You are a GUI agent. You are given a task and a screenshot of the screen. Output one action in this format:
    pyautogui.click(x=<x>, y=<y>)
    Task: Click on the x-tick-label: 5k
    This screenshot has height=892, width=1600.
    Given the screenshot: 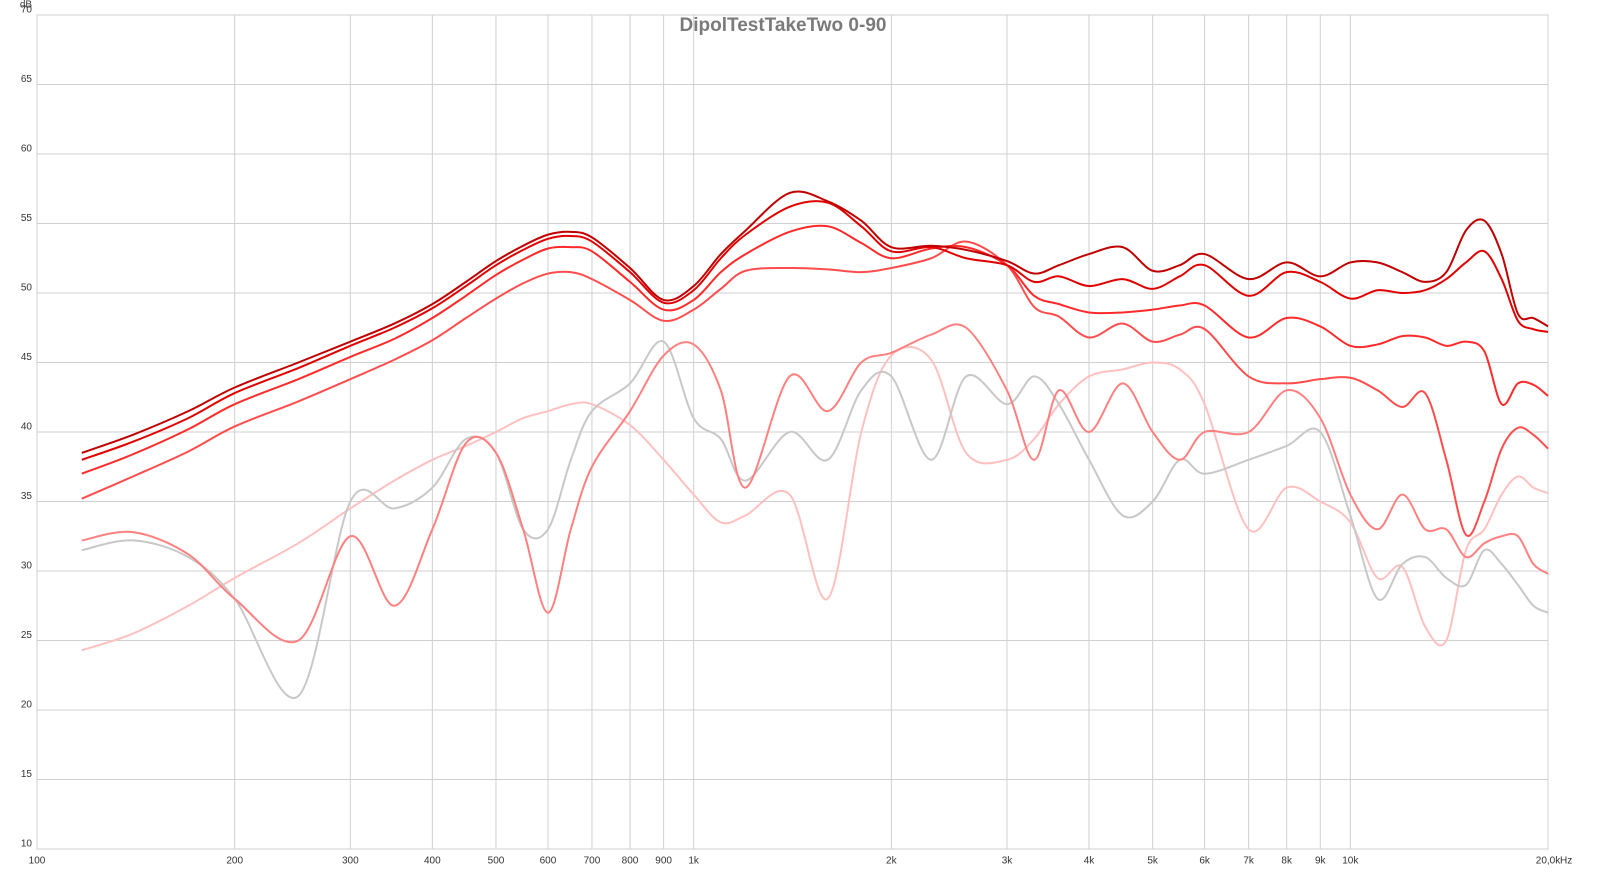 What is the action you would take?
    pyautogui.click(x=1153, y=861)
    